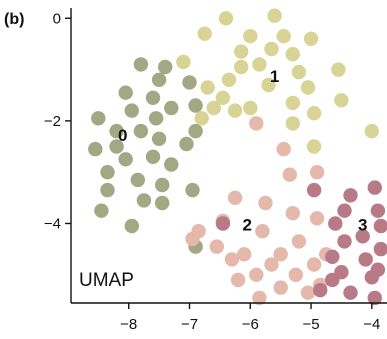  What do you see at coordinates (122, 135) in the screenshot?
I see `cluster-label-0: 0` at bounding box center [122, 135].